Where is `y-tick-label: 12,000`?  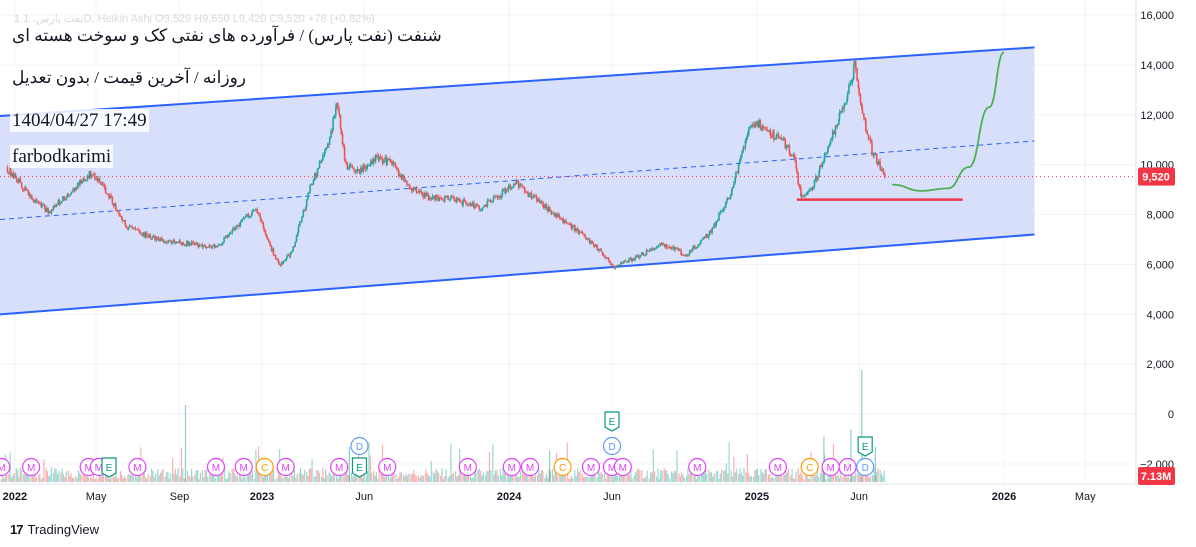
y-tick-label: 12,000 is located at coordinates (1157, 116).